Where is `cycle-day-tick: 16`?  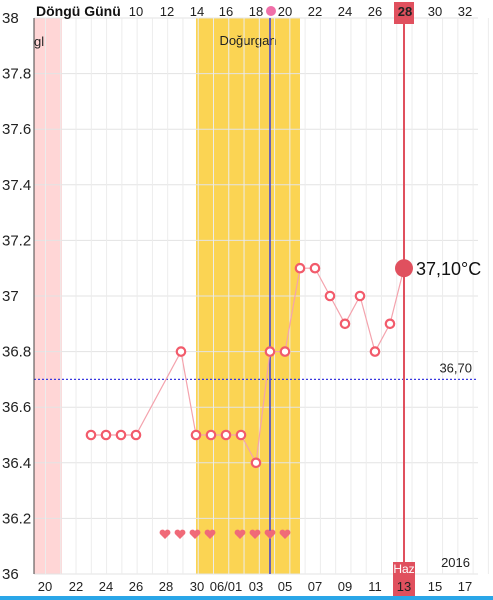
cycle-day-tick: 16 is located at coordinates (226, 11).